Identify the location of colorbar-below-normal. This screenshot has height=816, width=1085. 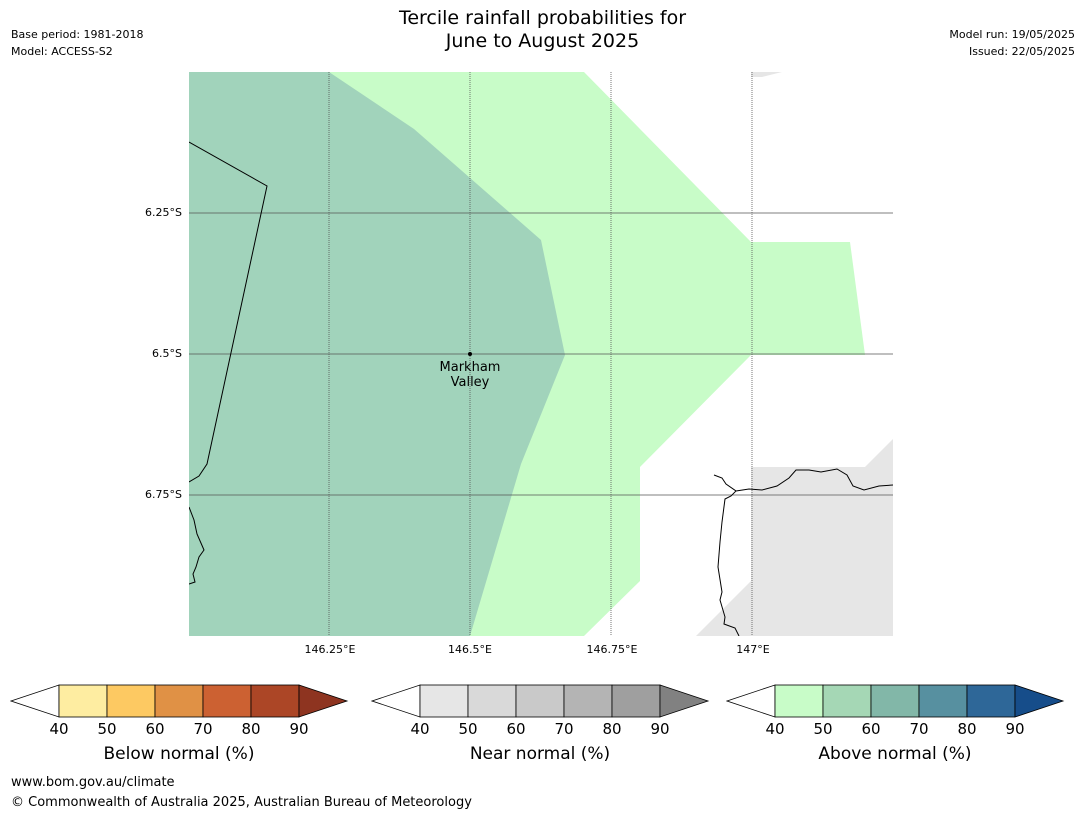
(179, 701).